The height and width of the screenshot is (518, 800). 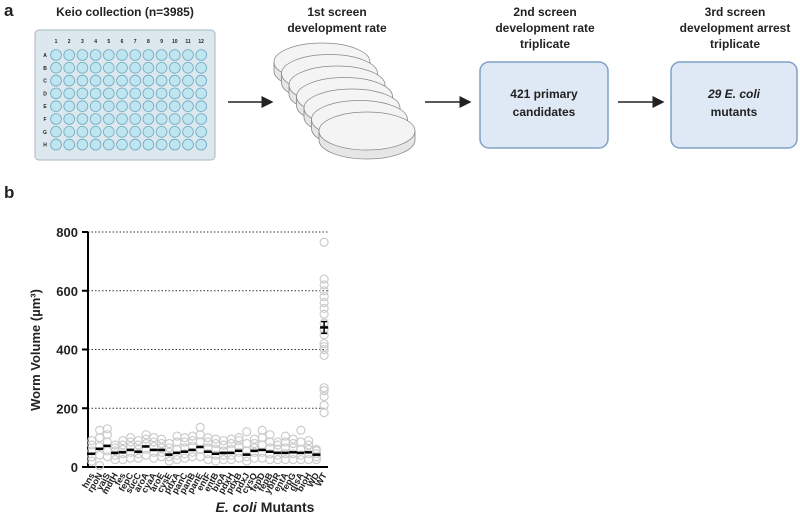 I want to click on y-axis-label: Worm Volume (µm³), so click(x=35, y=350).